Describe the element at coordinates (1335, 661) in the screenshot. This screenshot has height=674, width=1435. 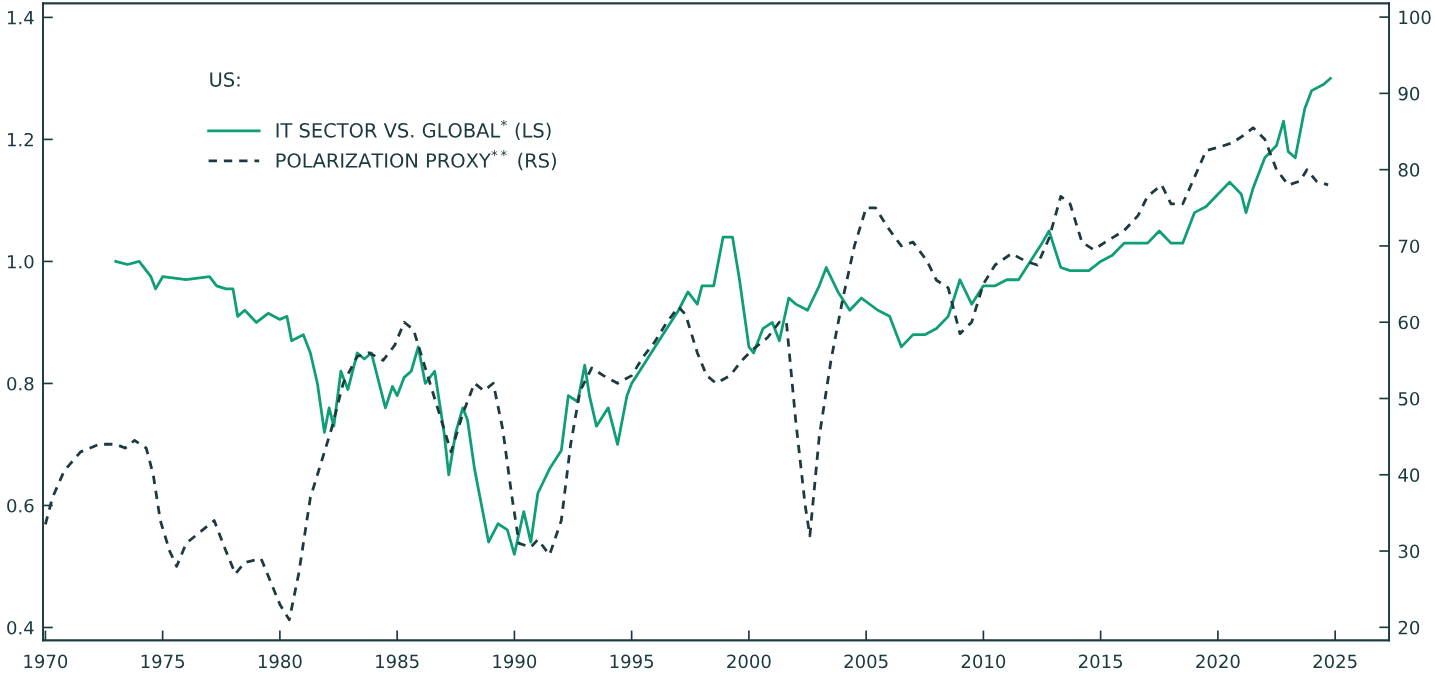
I see `x-tick-label: 2025` at that location.